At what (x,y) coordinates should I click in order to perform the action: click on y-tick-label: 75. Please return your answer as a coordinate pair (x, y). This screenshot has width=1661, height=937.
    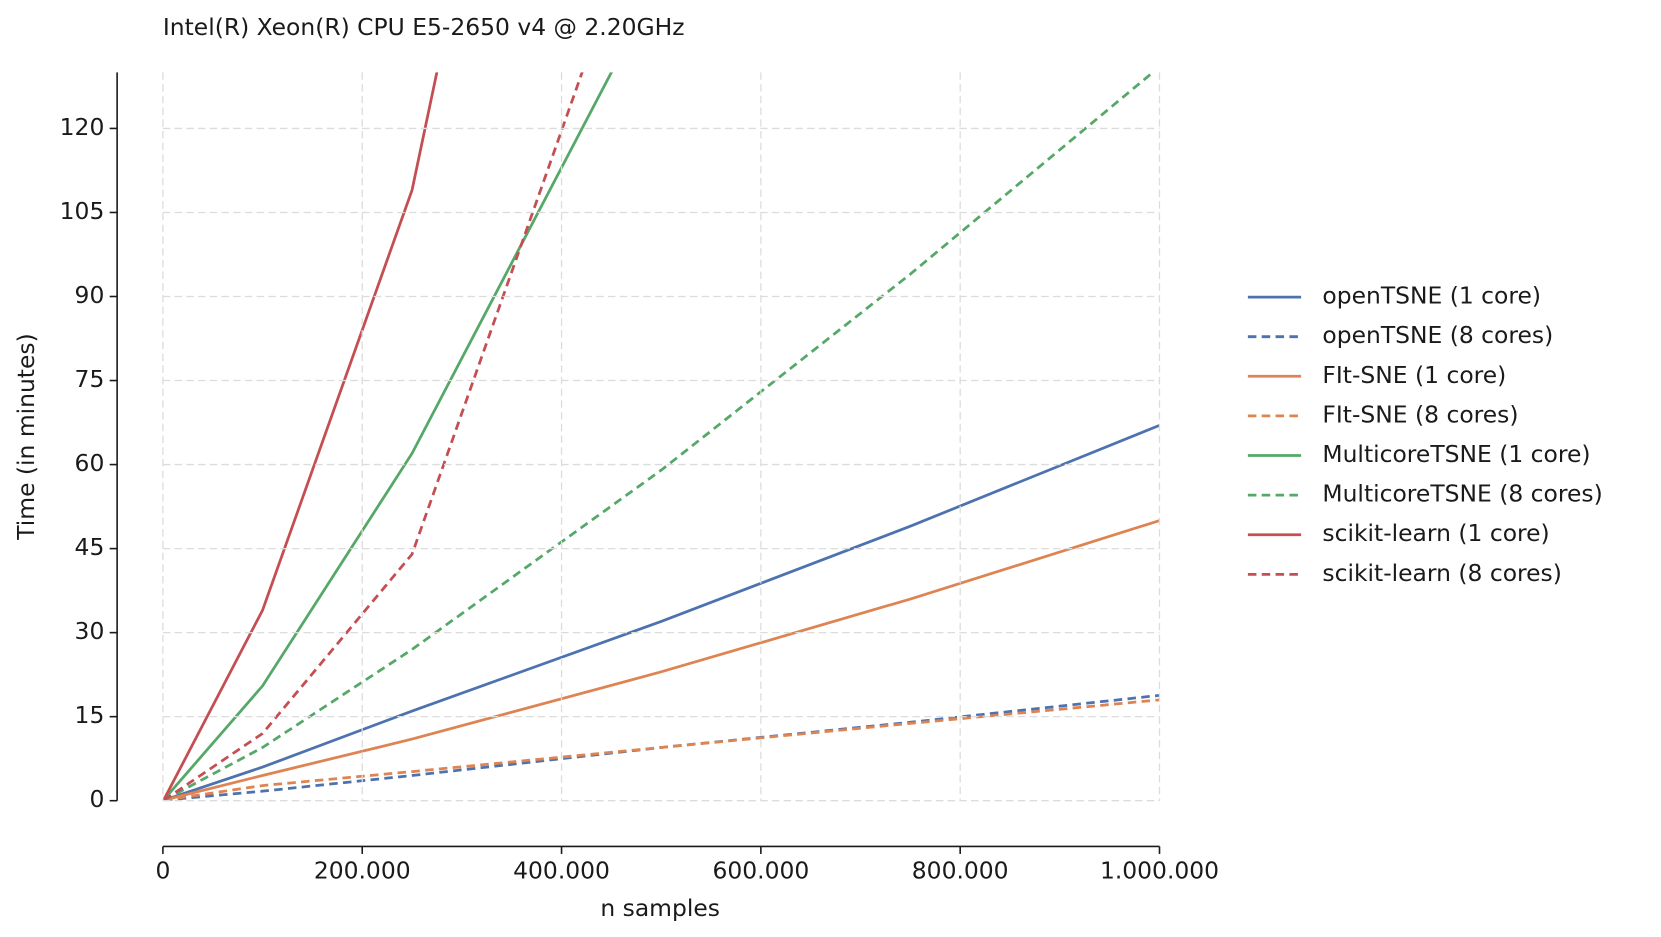
    Looking at the image, I should click on (90, 379).